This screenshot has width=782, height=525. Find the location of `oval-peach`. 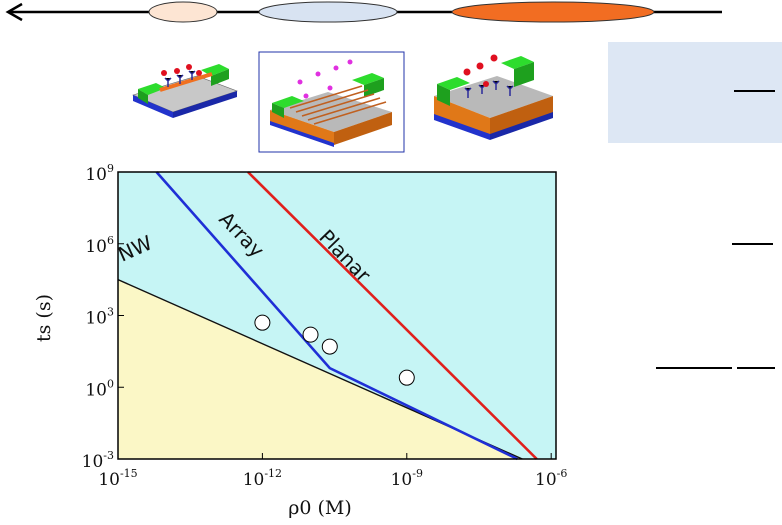

oval-peach is located at coordinates (183, 12).